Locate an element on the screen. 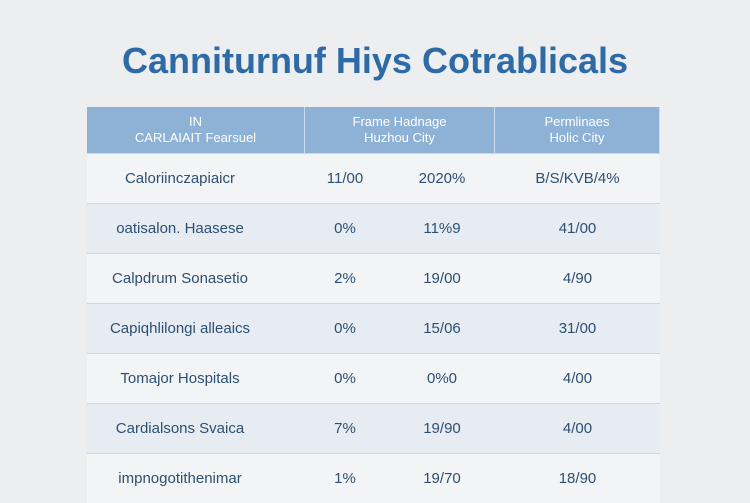 The height and width of the screenshot is (503, 750). header-line: Permlinaes is located at coordinates (577, 121).